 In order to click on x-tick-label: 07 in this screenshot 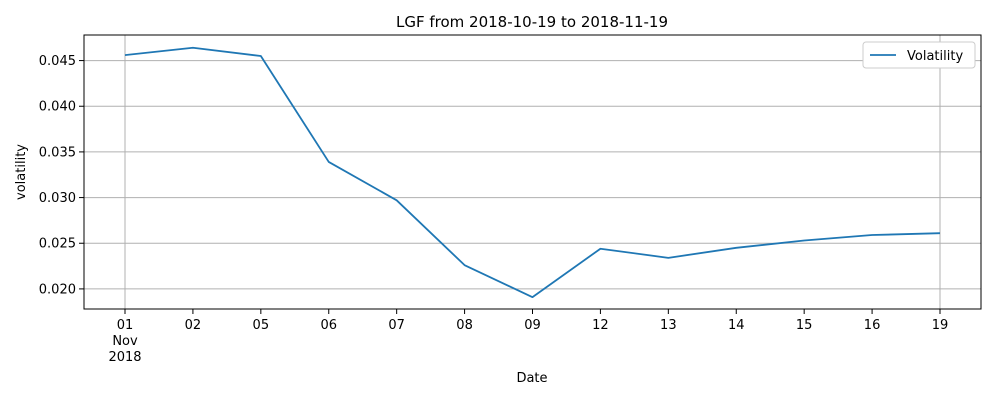, I will do `click(396, 325)`.